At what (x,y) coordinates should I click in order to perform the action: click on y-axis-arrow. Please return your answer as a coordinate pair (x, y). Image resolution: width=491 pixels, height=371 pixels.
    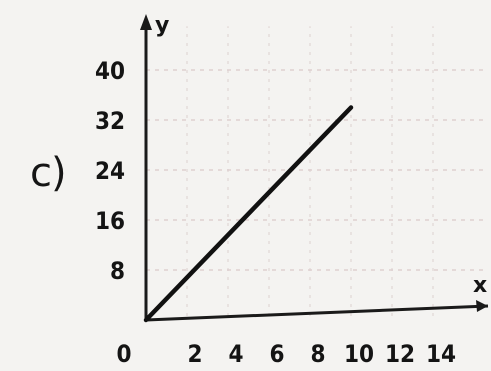
    Looking at the image, I should click on (146, 22).